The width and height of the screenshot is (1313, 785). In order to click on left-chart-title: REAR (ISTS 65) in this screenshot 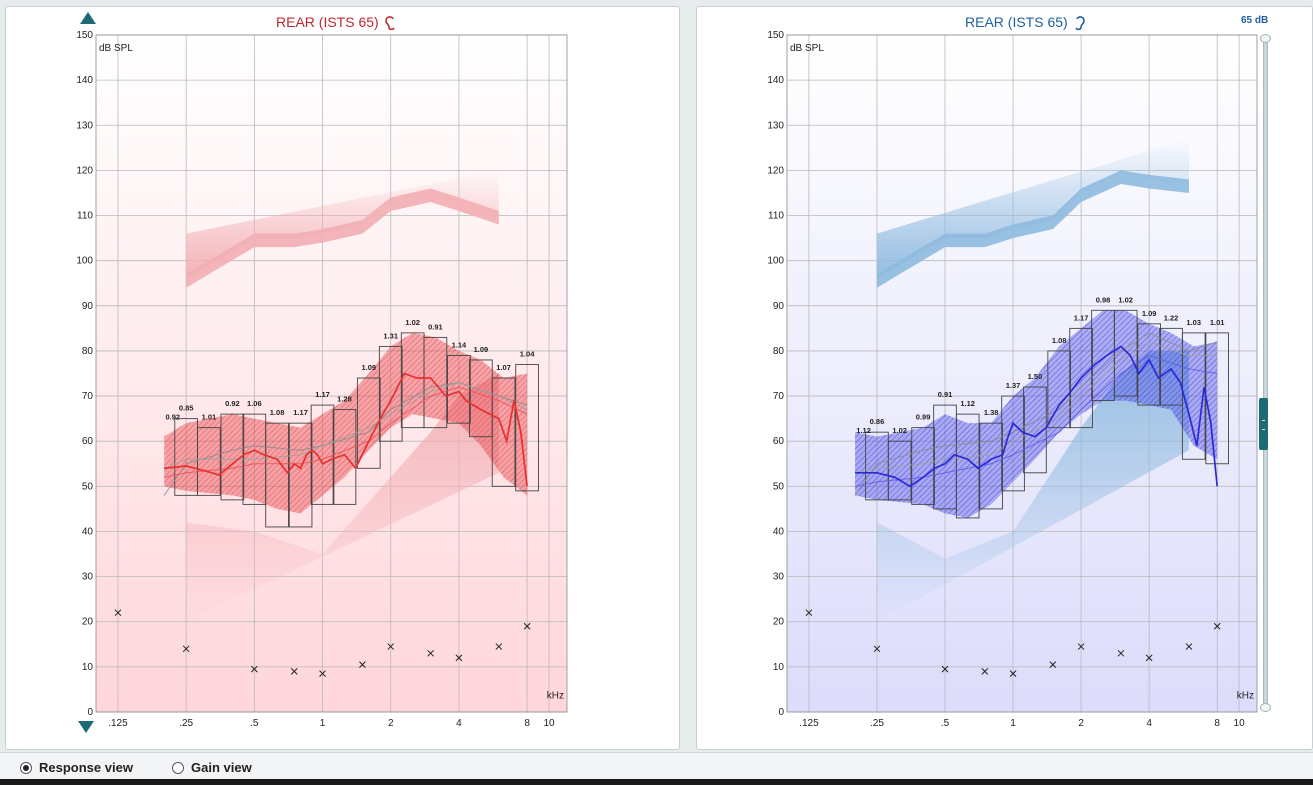, I will do `click(336, 22)`.